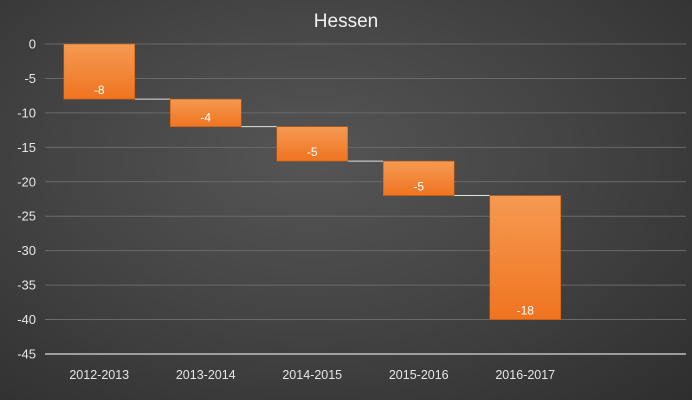 The height and width of the screenshot is (400, 692). What do you see at coordinates (26, 216) in the screenshot?
I see `y-tick-label: -25` at bounding box center [26, 216].